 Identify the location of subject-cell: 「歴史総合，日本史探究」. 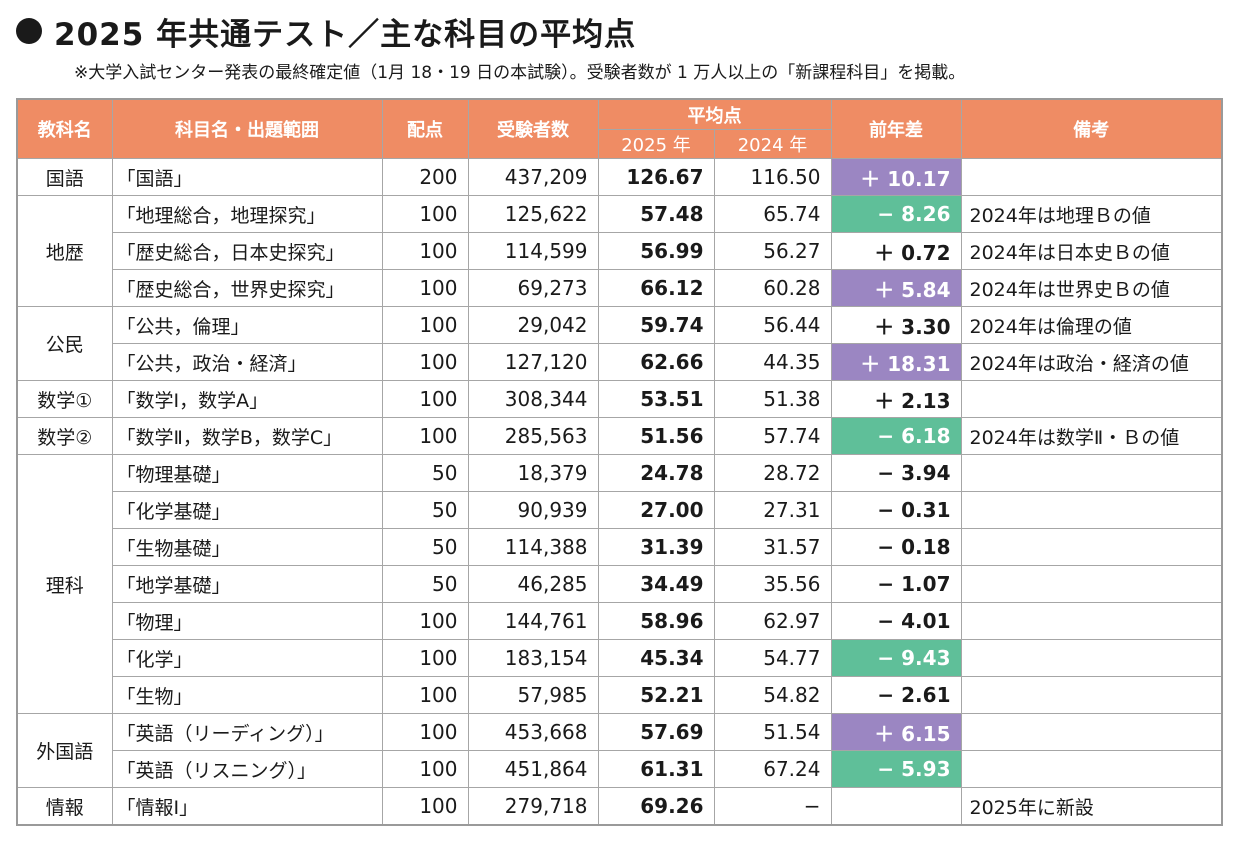
(247, 251).